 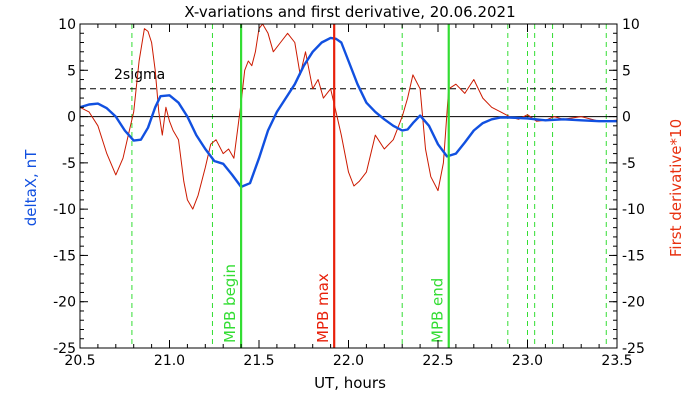 I want to click on y-tick-label-right-0: 10, so click(x=631, y=25).